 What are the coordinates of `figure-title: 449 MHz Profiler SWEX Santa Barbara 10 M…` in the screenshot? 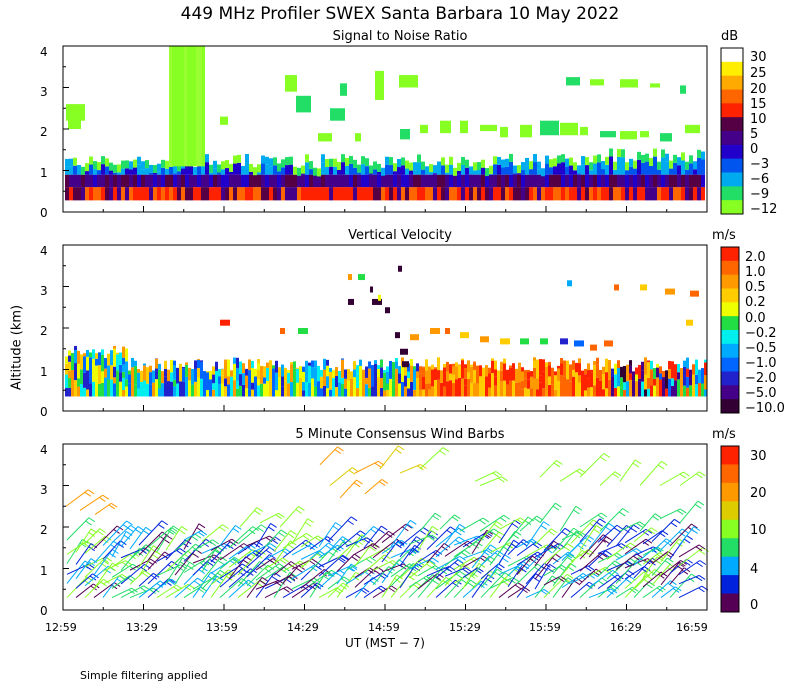 It's located at (400, 14).